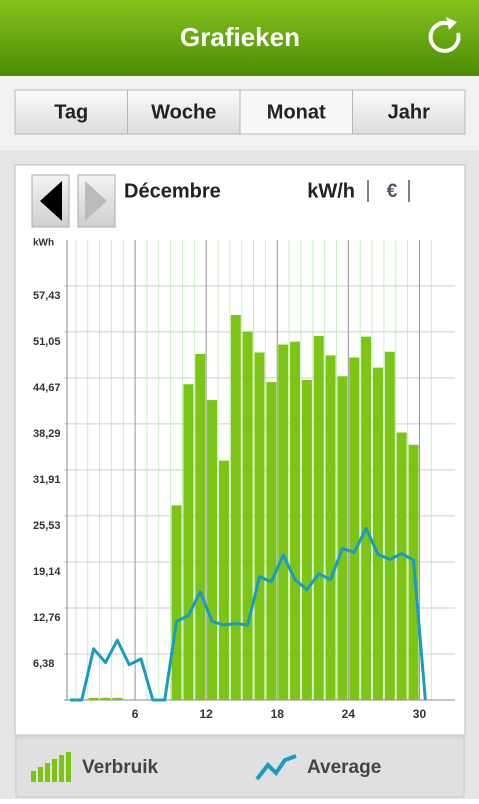 The image size is (479, 804). What do you see at coordinates (120, 767) in the screenshot?
I see `legend-label: Verbruik` at bounding box center [120, 767].